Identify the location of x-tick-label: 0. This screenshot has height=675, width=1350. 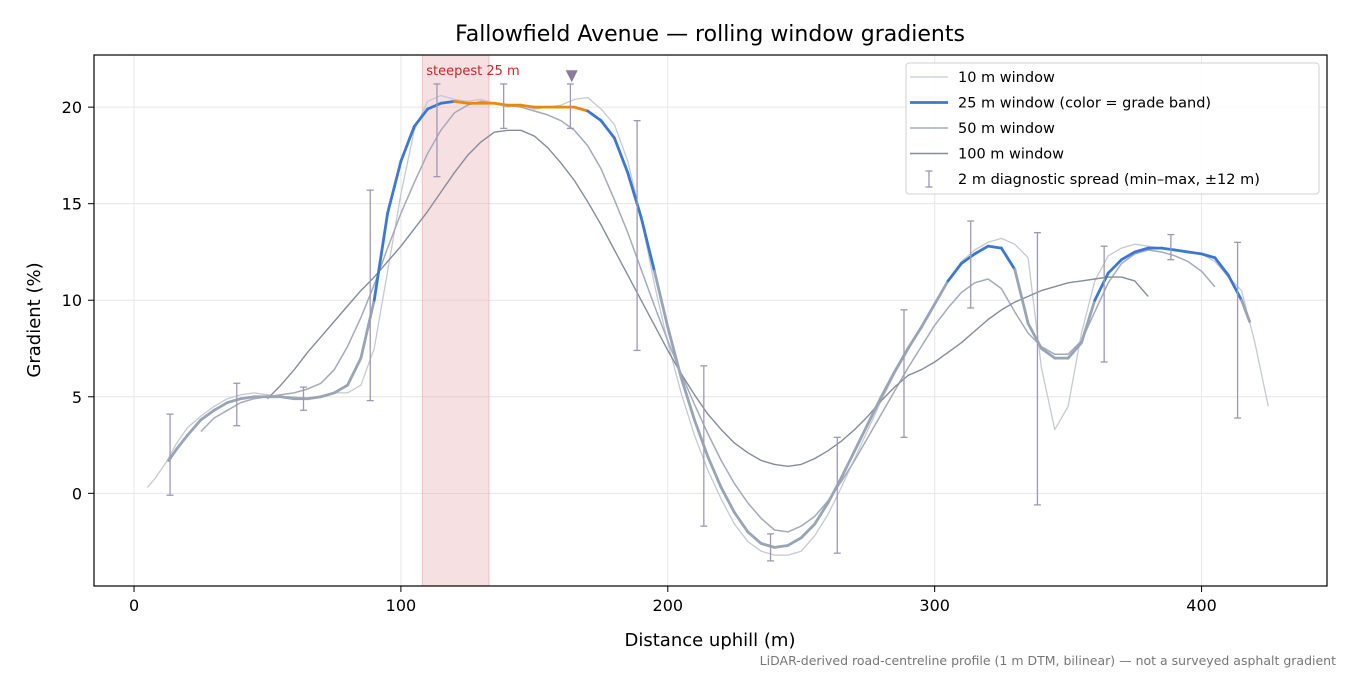
(134, 605).